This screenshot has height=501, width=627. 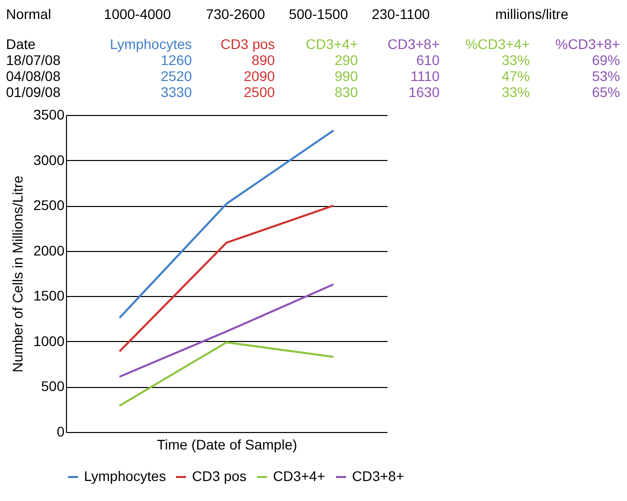 What do you see at coordinates (33, 60) in the screenshot?
I see `text: 18/07/08` at bounding box center [33, 60].